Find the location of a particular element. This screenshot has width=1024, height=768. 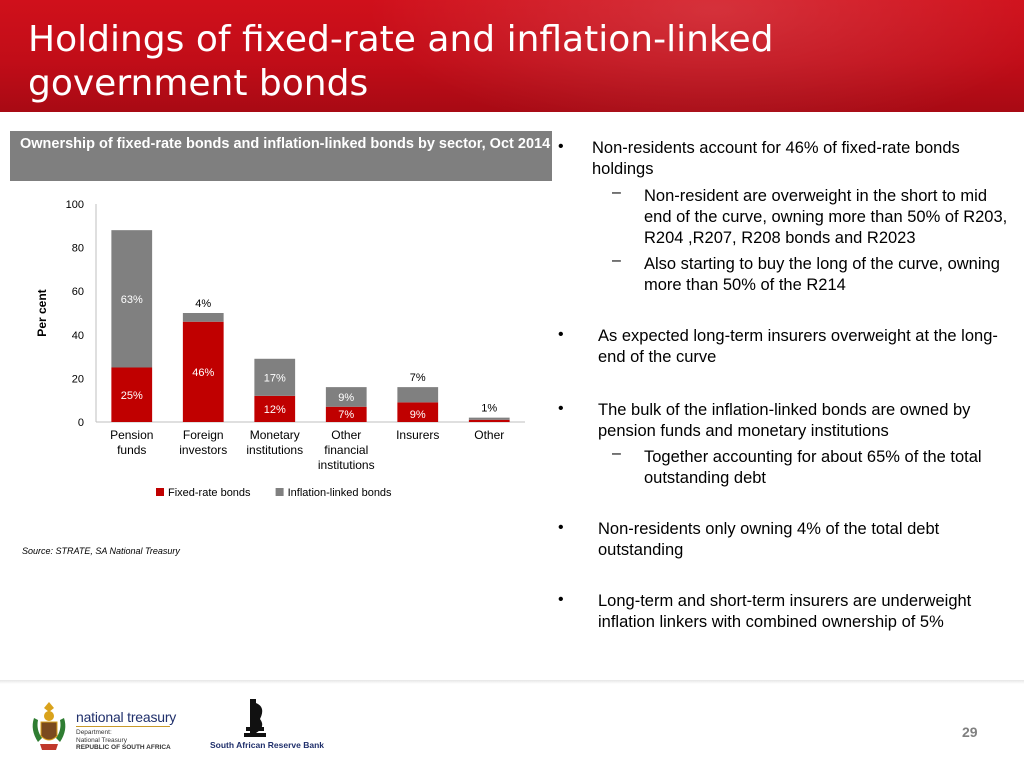

y-tick-label: 0 is located at coordinates (81, 423).